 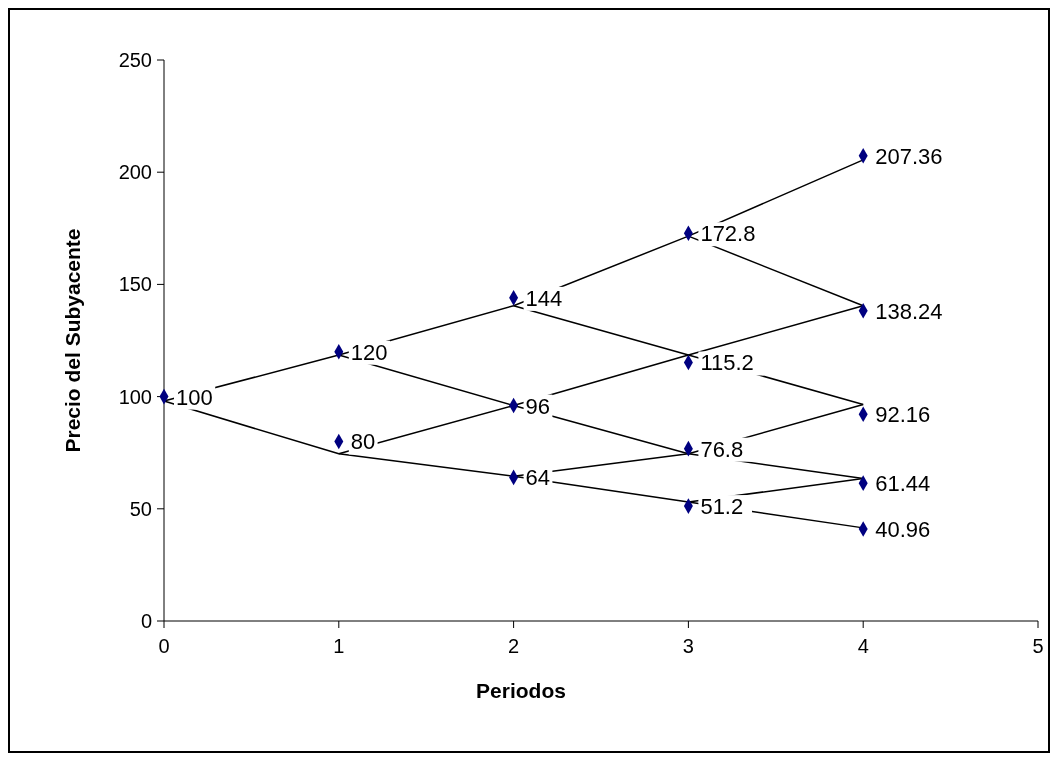 What do you see at coordinates (146, 621) in the screenshot?
I see `y-tick-label: 0` at bounding box center [146, 621].